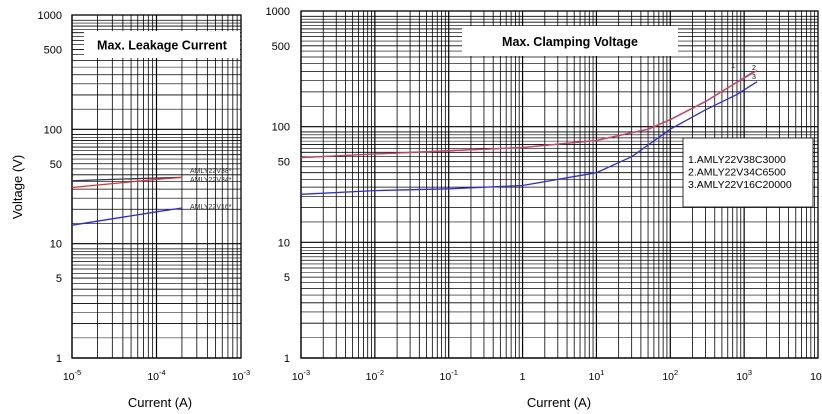 The width and height of the screenshot is (822, 414). I want to click on x-tick-label: 10⁻¹, so click(449, 375).